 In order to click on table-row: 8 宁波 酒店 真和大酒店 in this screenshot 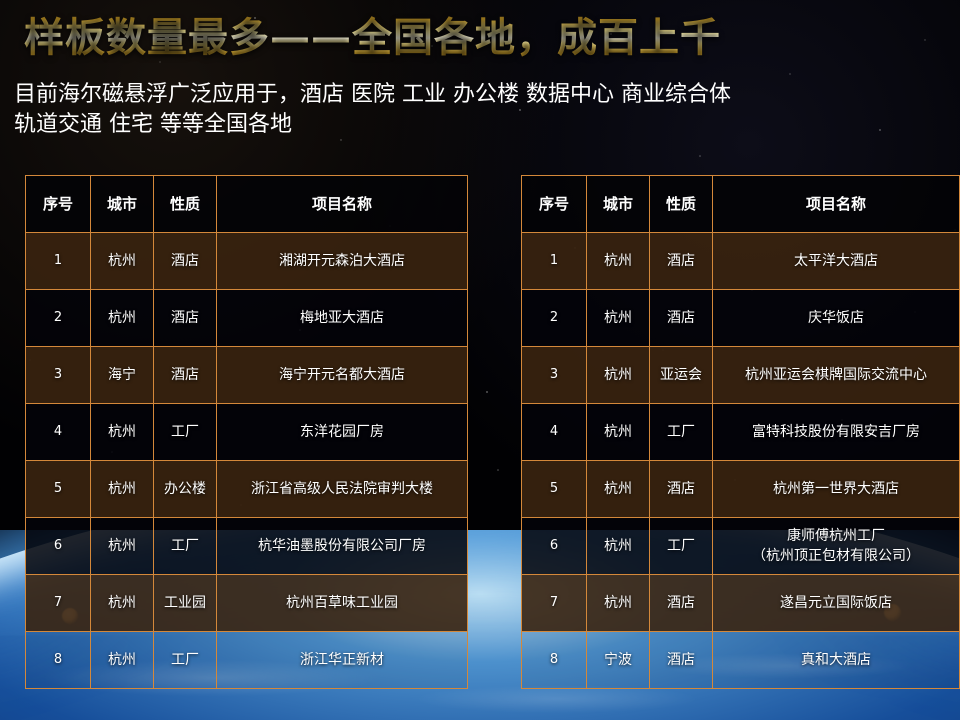, I will do `click(740, 660)`.